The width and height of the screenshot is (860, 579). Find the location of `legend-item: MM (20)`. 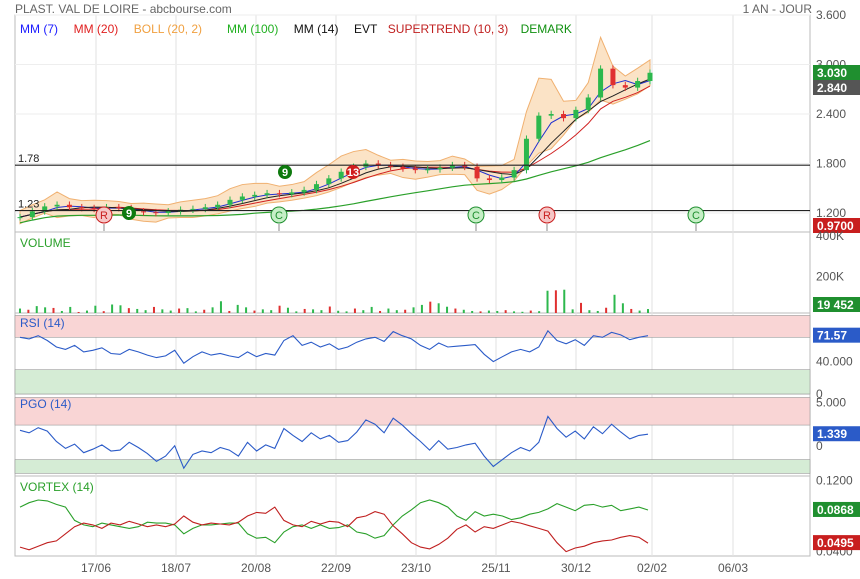

legend-item: MM (20) is located at coordinates (96, 29).